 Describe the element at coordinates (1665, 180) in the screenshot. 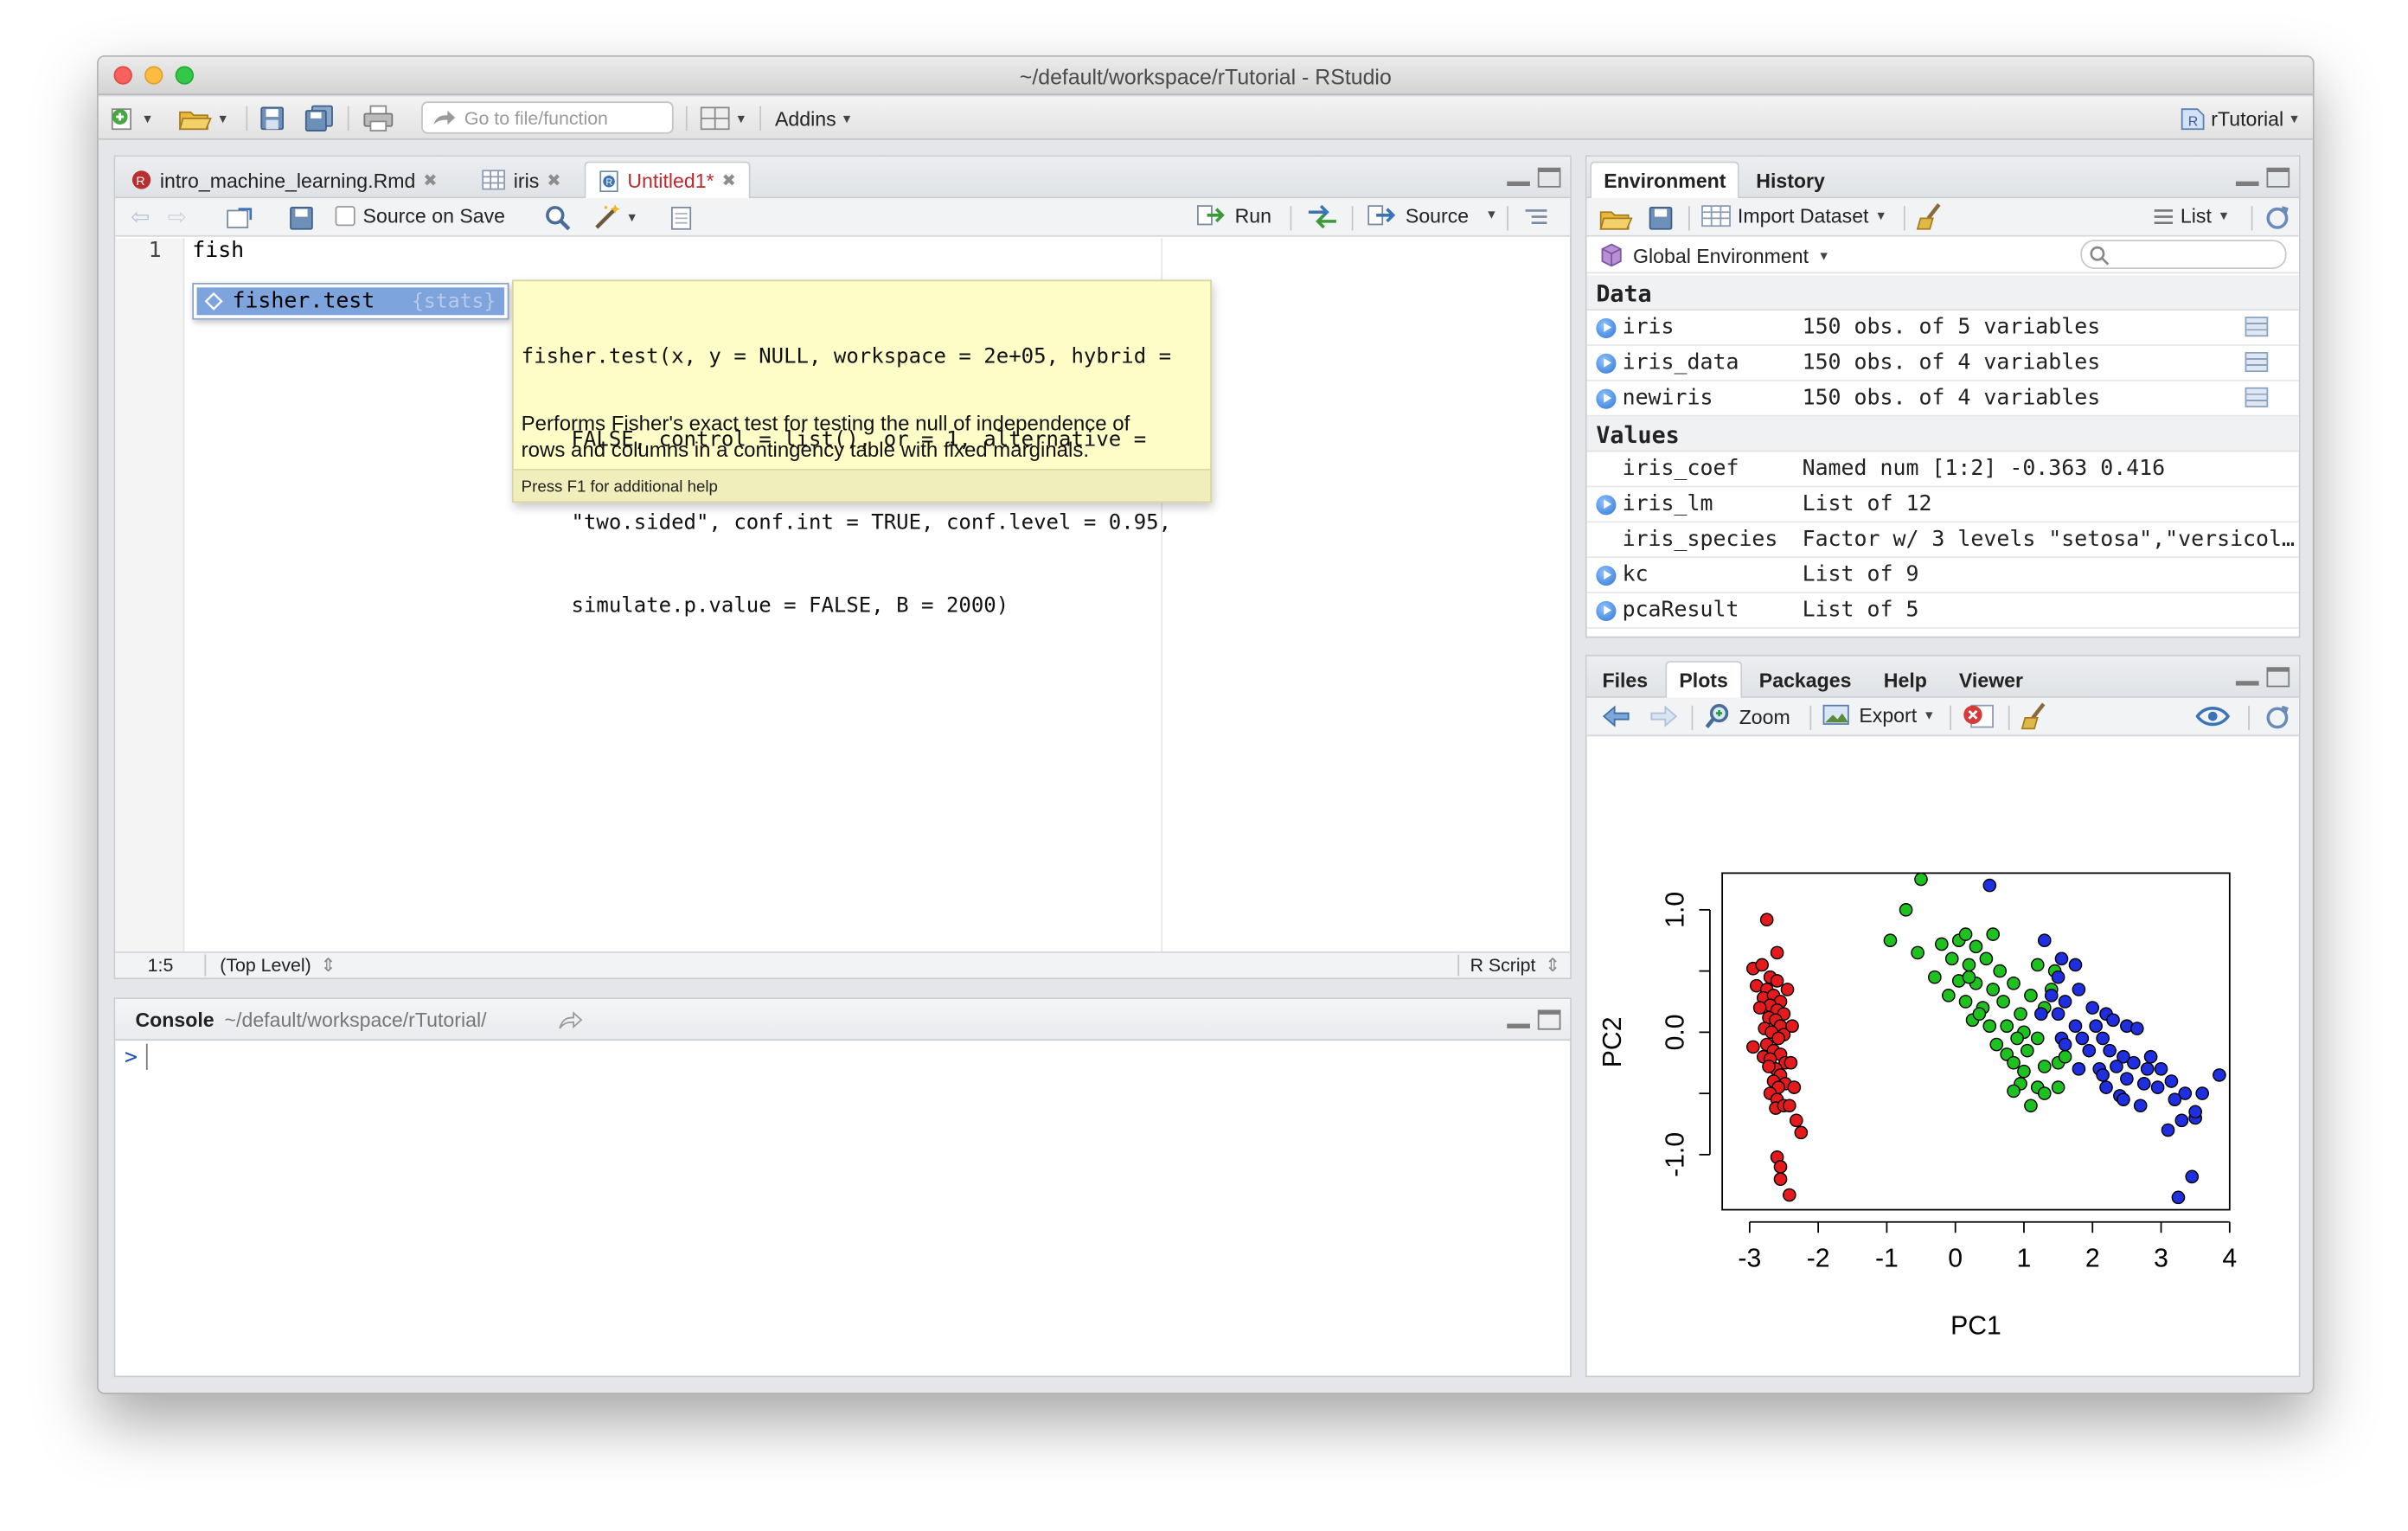

I see `tab-environment: Environment` at that location.